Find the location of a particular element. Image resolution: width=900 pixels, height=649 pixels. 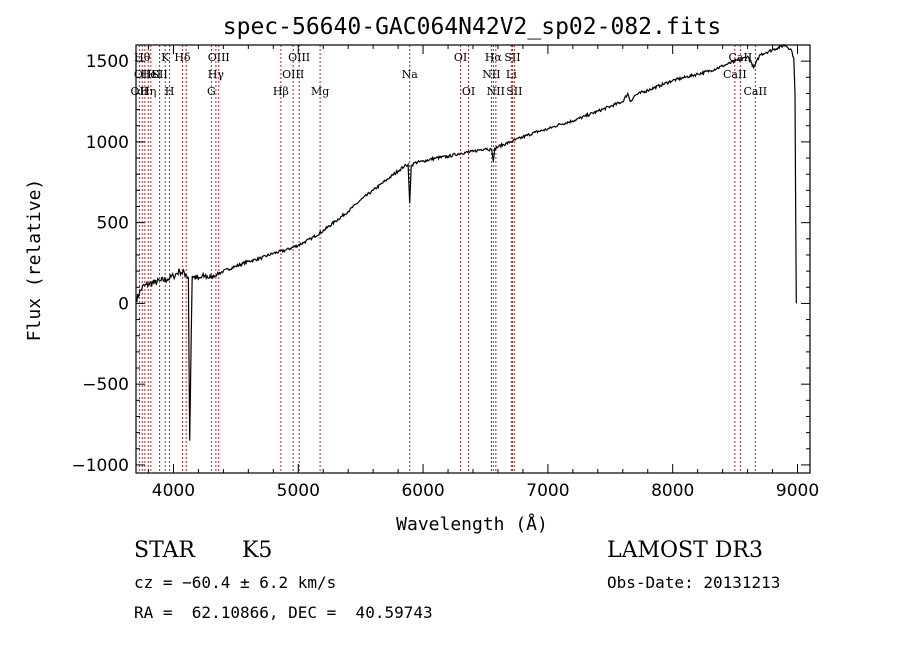

object-subclass: K5 is located at coordinates (257, 550).